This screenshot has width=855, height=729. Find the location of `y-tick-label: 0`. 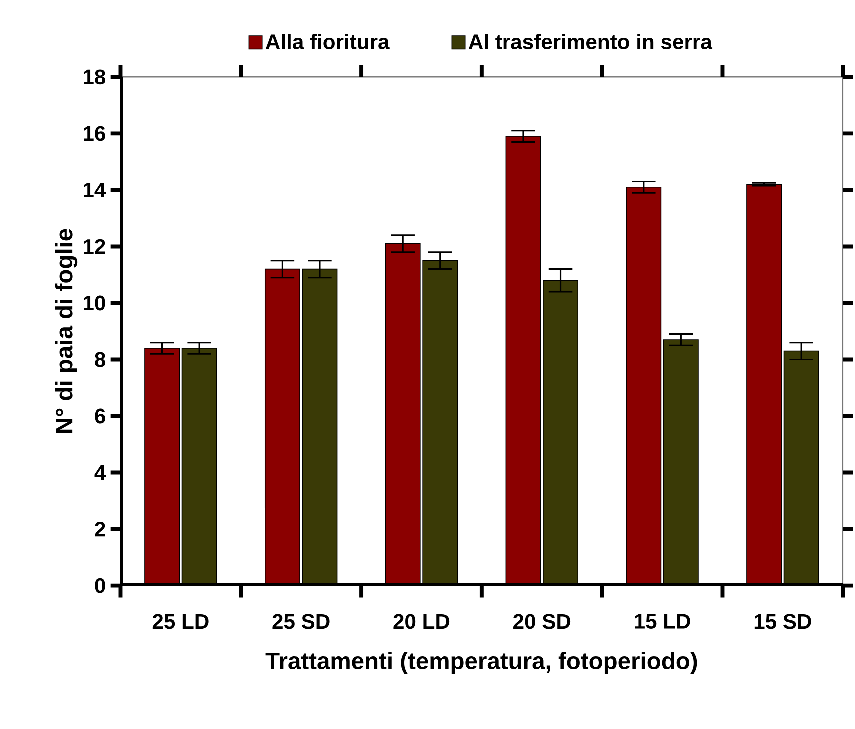

y-tick-label: 0 is located at coordinates (100, 586).